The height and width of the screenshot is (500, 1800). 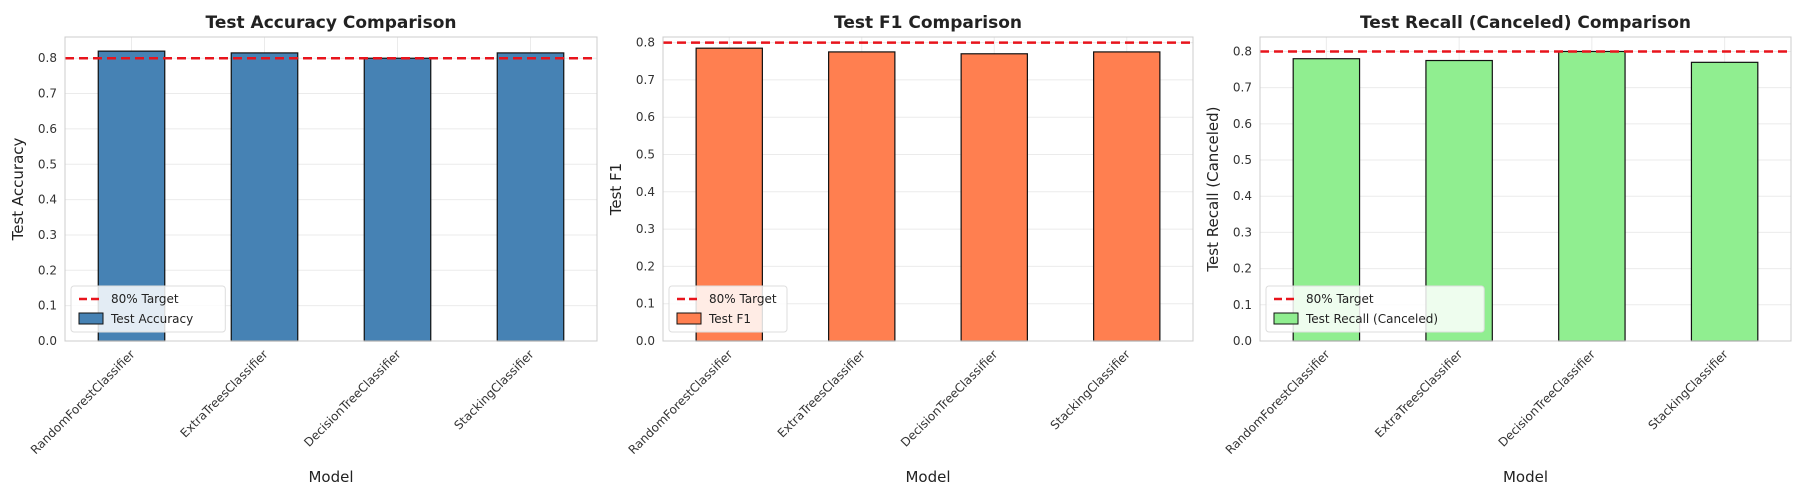 I want to click on legend-series-label: Test F1, so click(x=729, y=319).